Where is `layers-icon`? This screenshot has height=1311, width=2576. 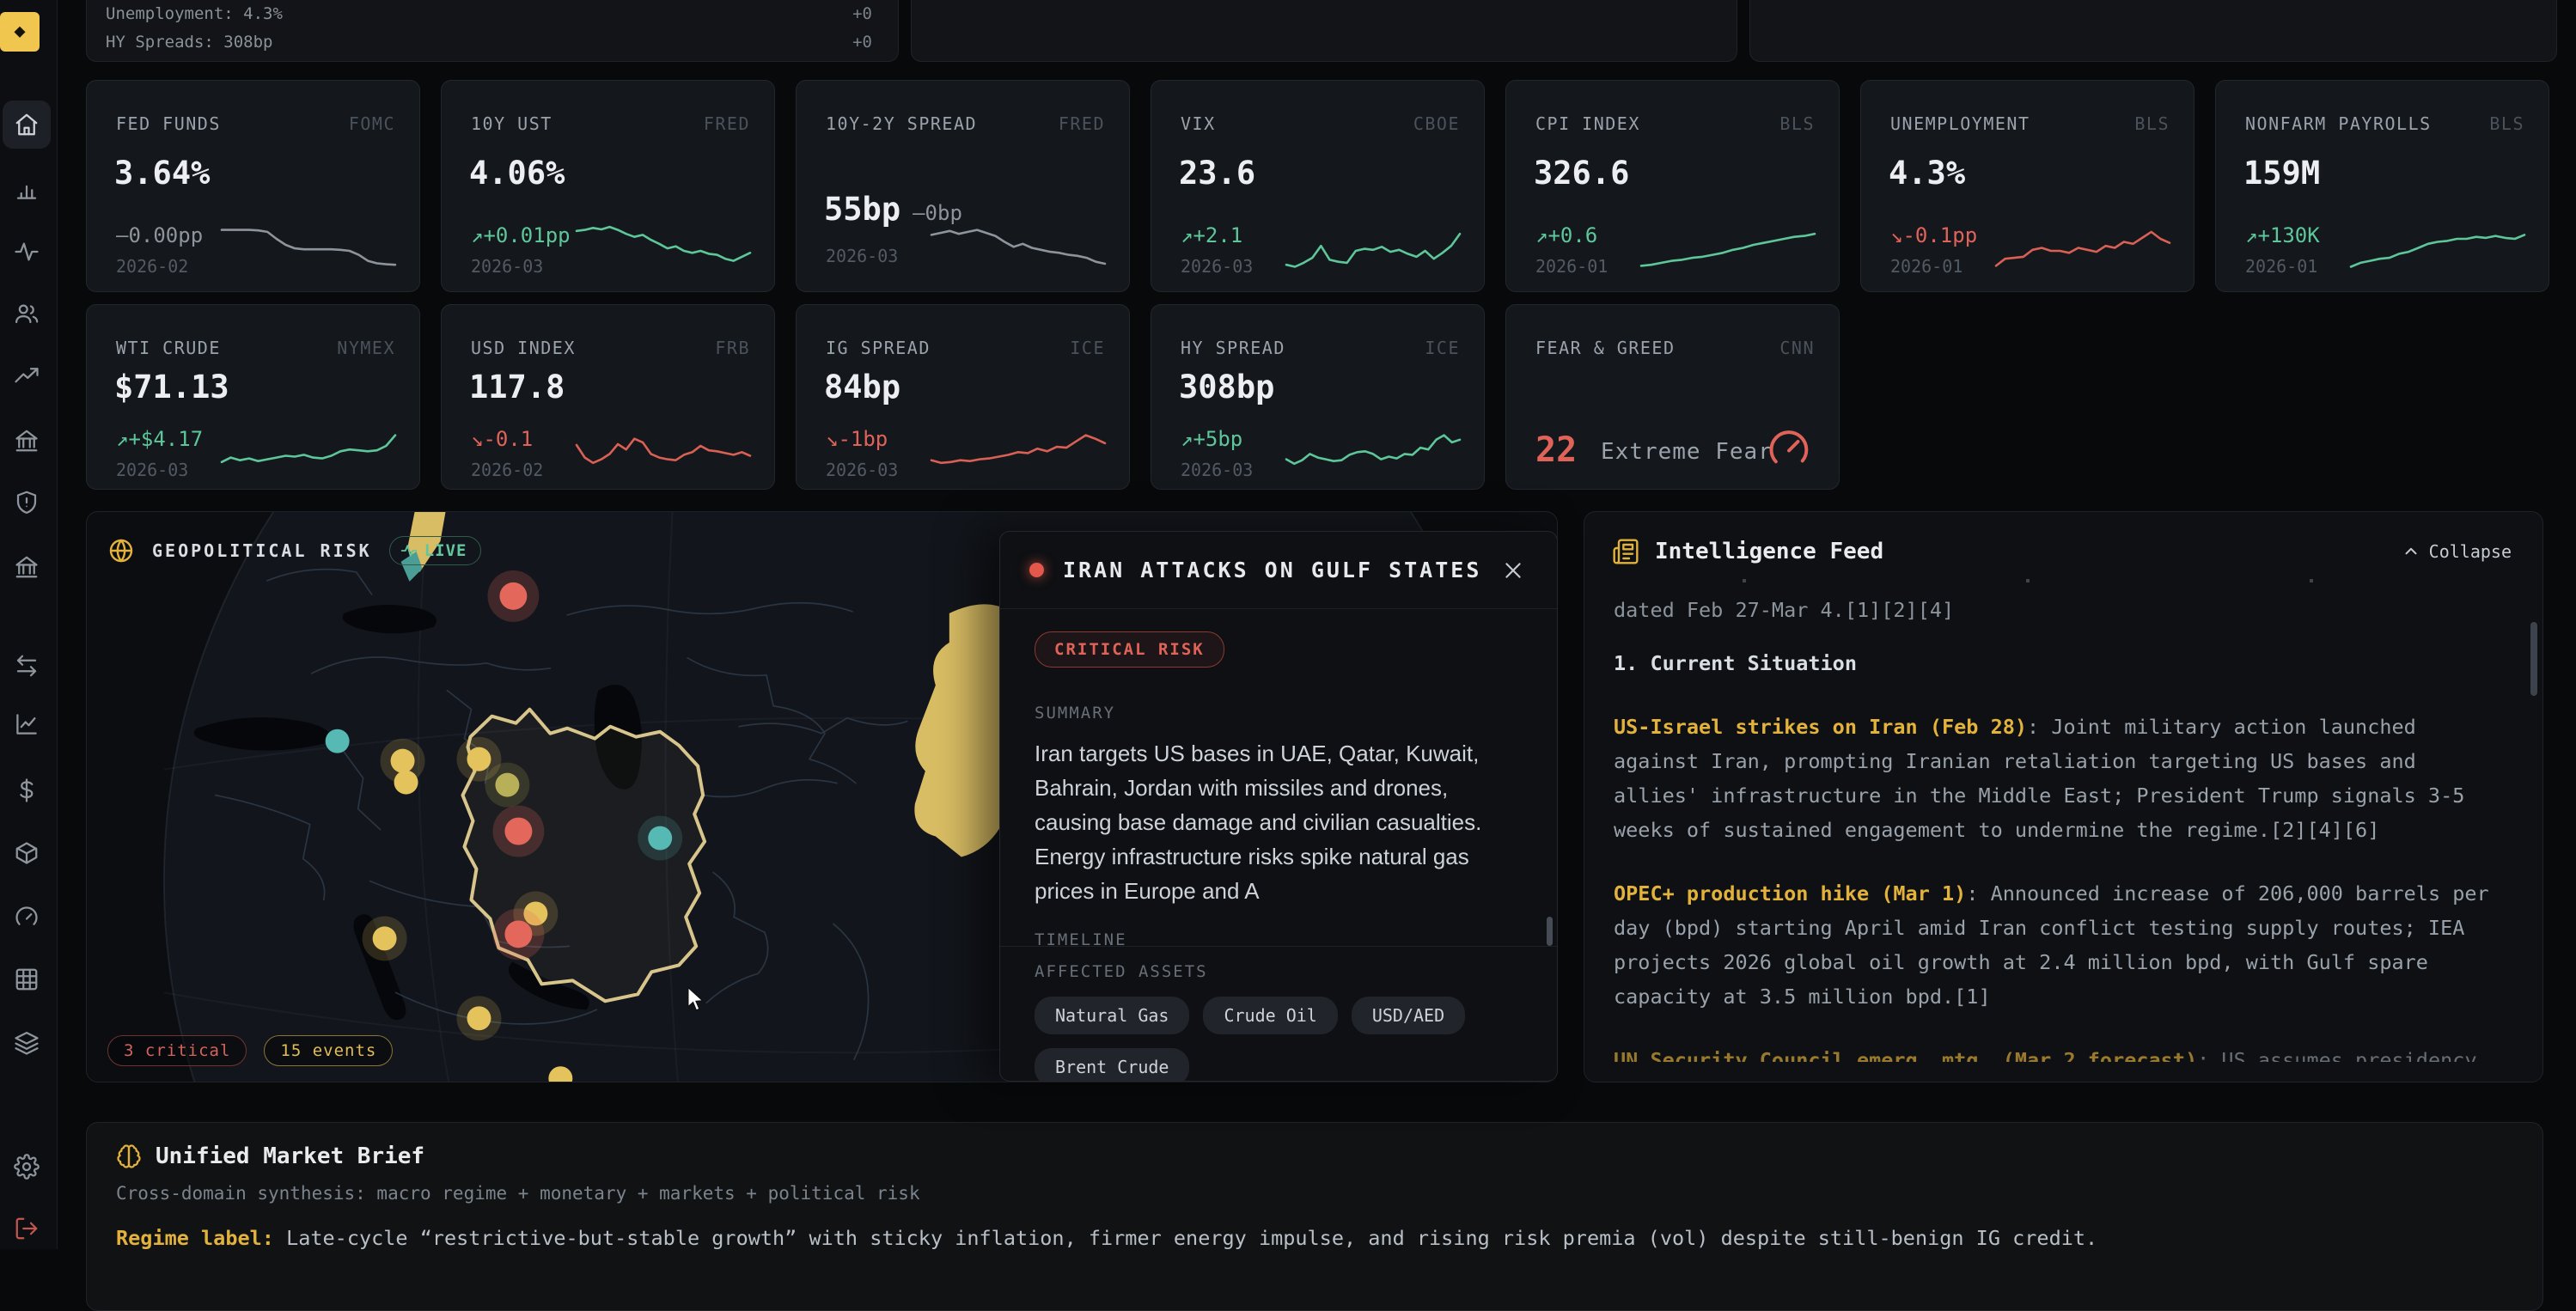
layers-icon is located at coordinates (27, 1043).